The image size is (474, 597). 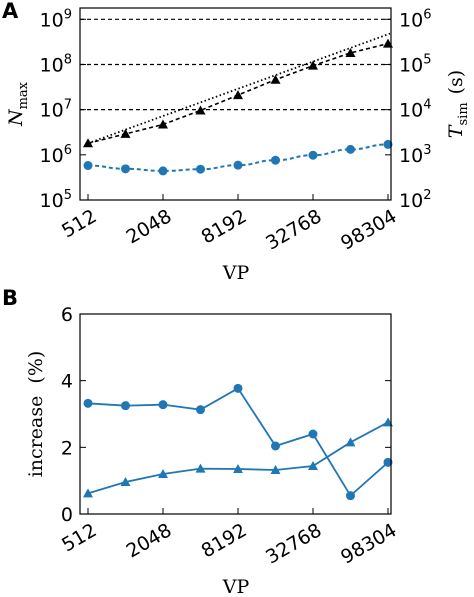 I want to click on y-right-tick-label: 10⁶, so click(x=415, y=19).